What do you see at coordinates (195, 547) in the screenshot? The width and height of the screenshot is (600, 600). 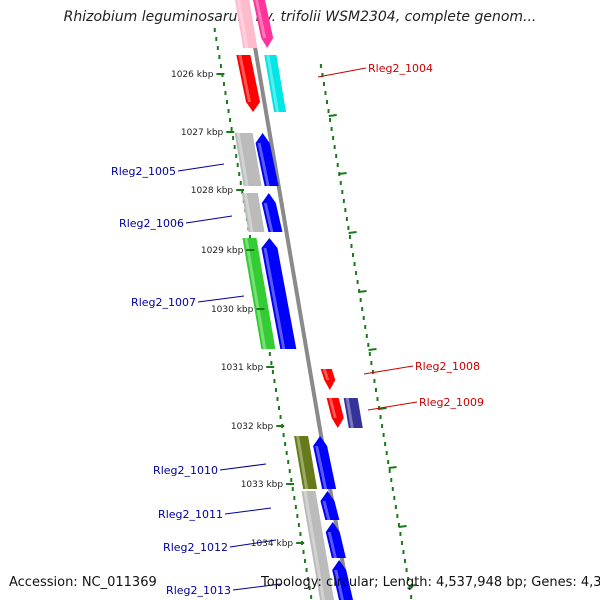 I see `gene-label: Rleg2_1012` at bounding box center [195, 547].